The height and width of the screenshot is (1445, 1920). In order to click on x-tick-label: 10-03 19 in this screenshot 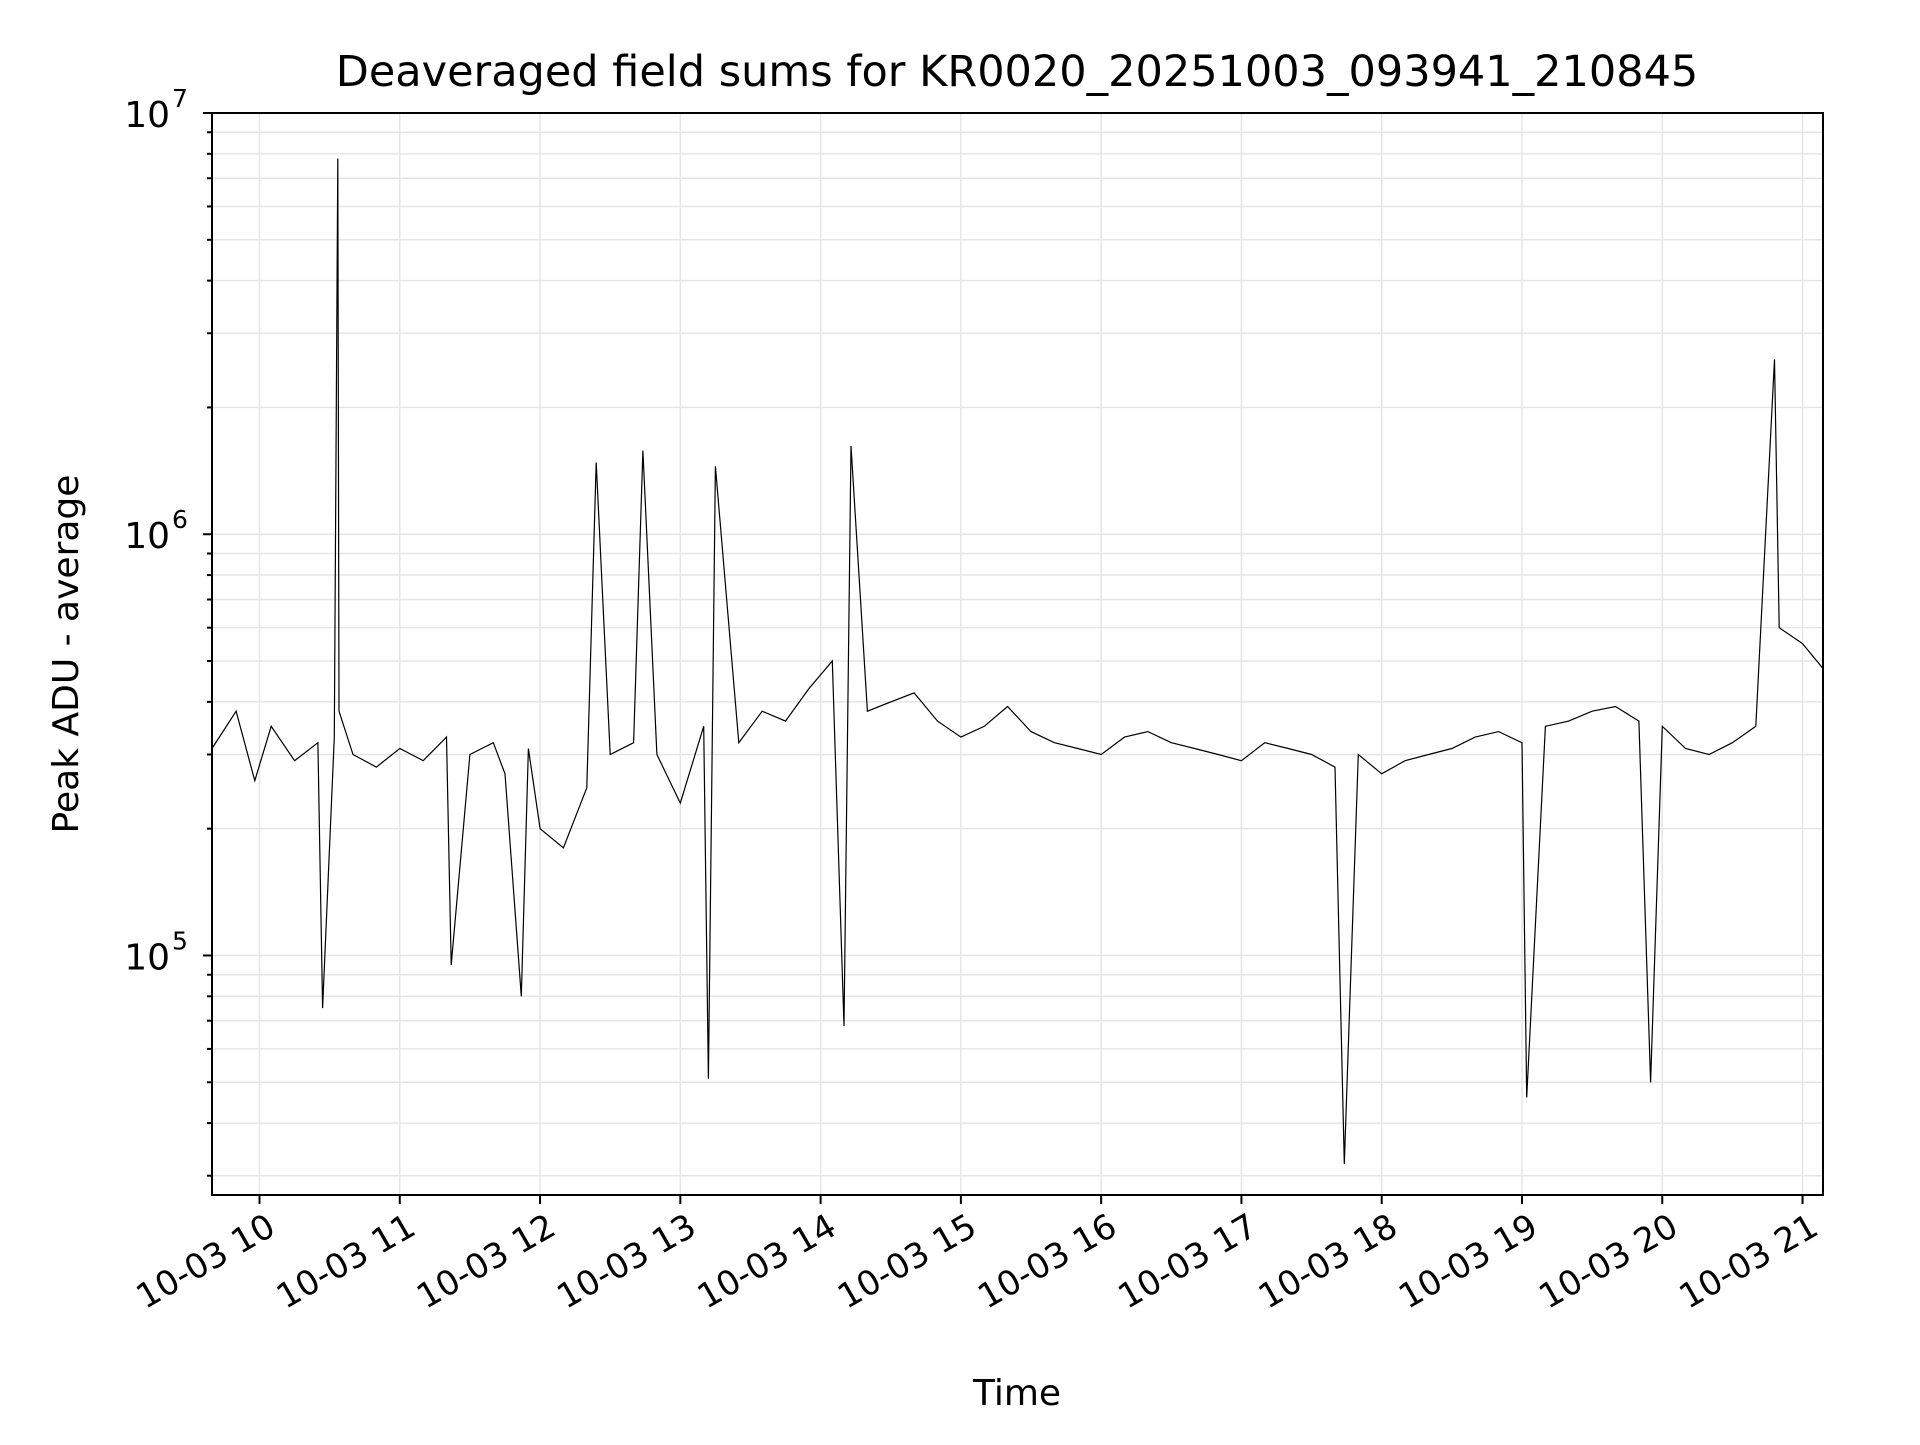, I will do `click(1468, 1261)`.